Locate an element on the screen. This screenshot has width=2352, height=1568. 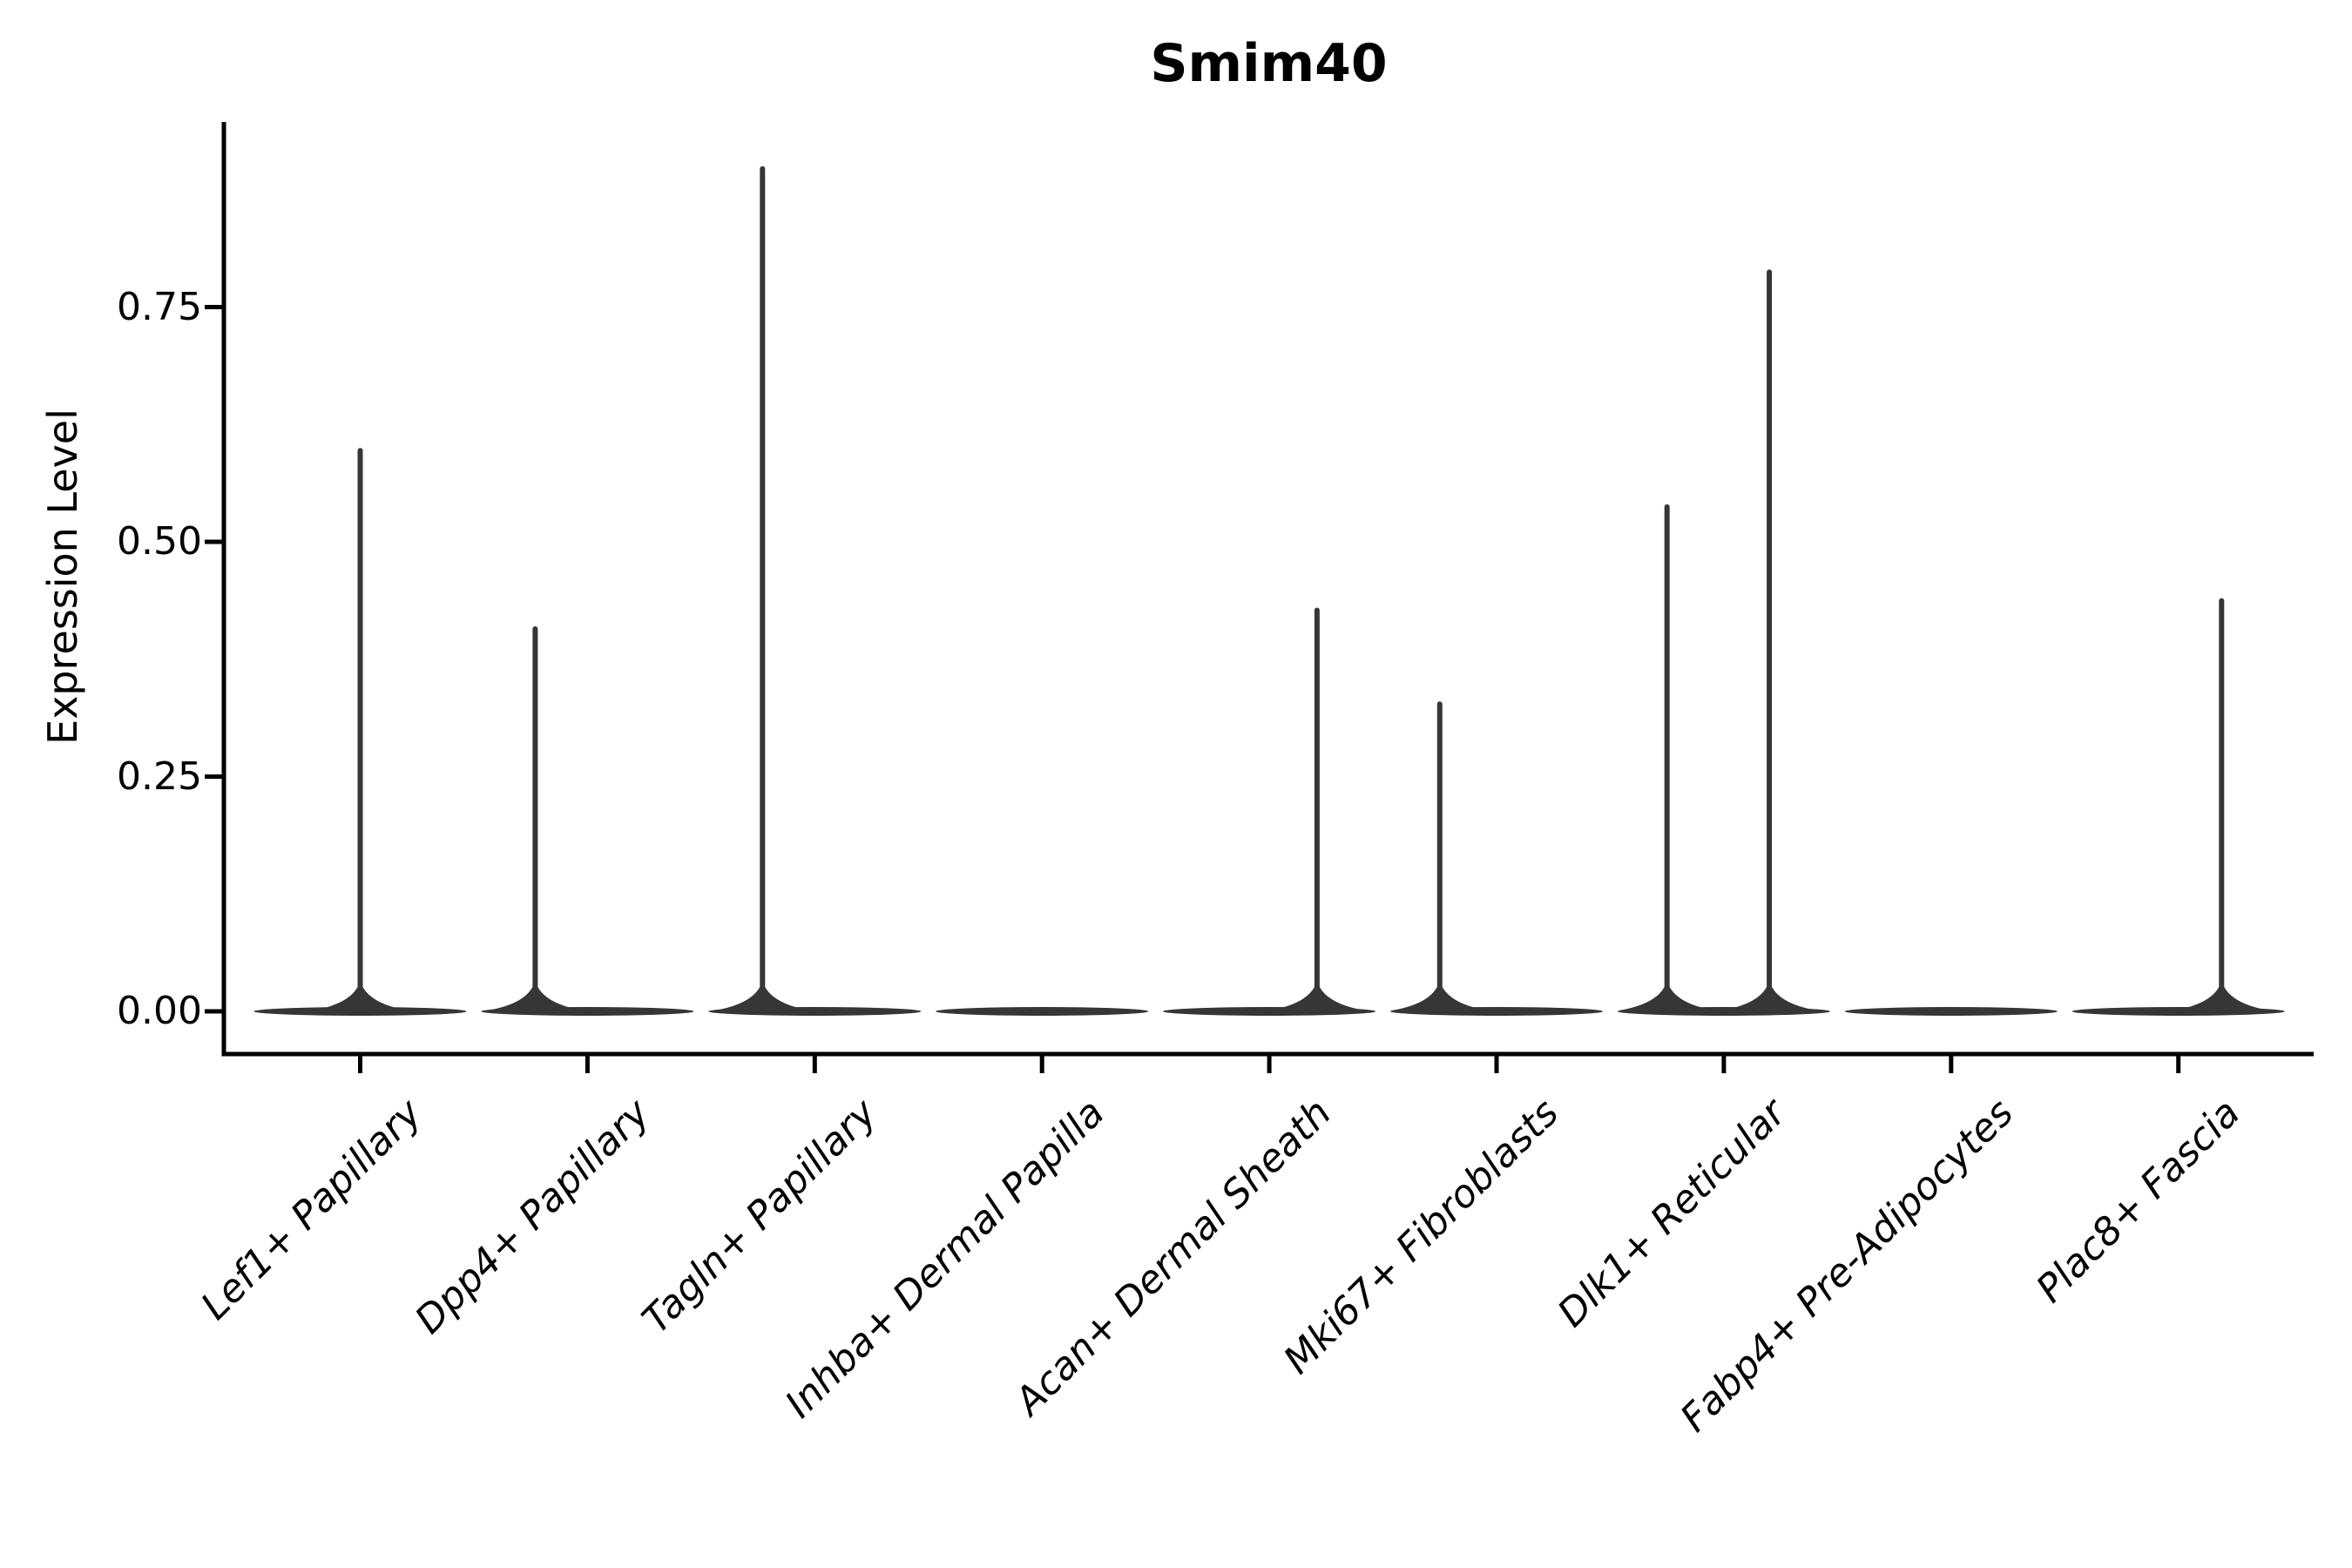
y-tick-label: 0.25 is located at coordinates (159, 776).